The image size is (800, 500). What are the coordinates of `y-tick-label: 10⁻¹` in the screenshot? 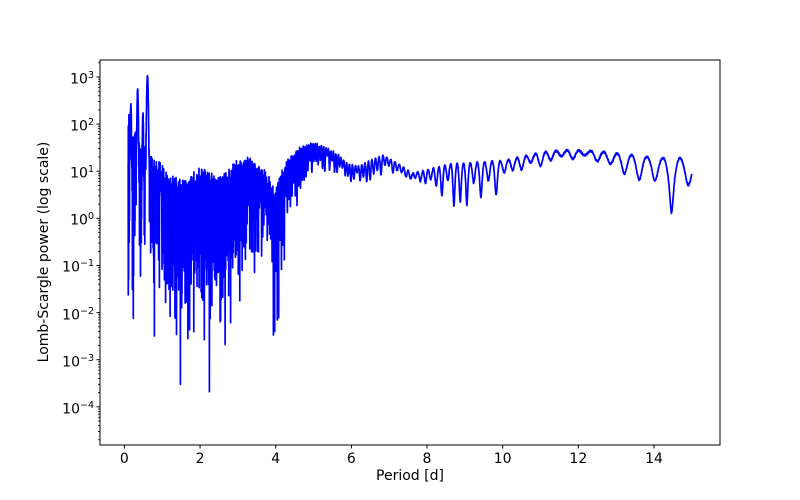 It's located at (78, 267).